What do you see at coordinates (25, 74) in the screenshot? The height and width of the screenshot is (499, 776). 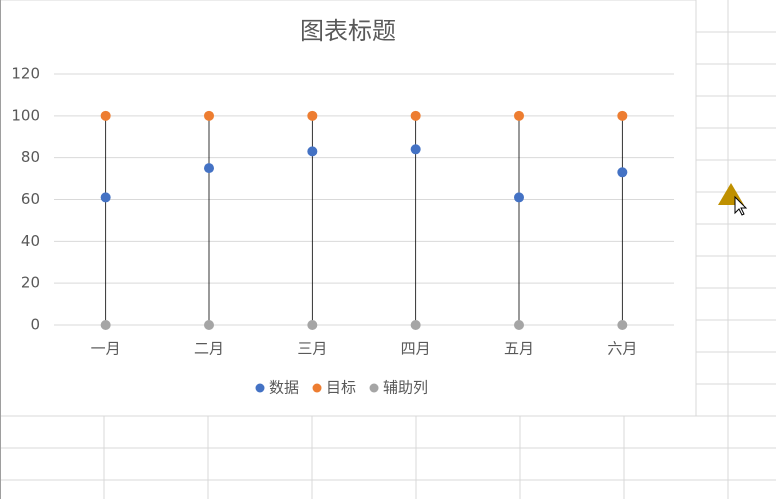 I see `y-tick-label: 120` at bounding box center [25, 74].